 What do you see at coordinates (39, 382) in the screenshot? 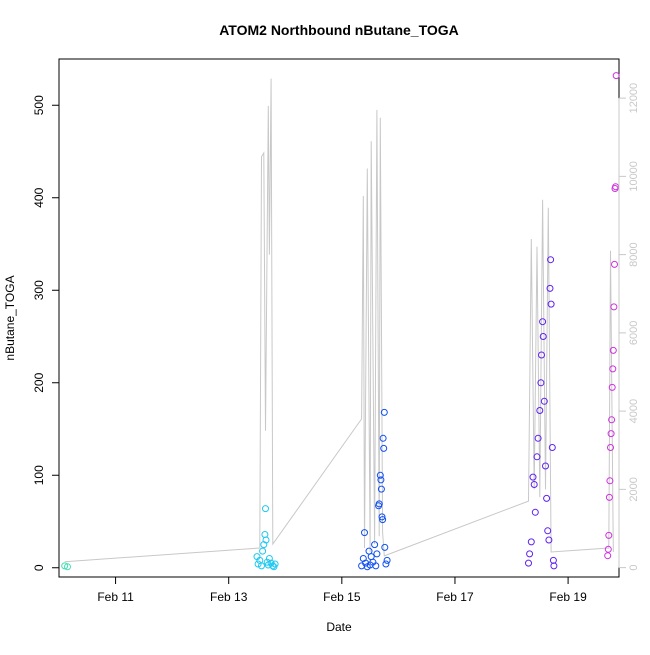
I see `y-tick-label: 200` at bounding box center [39, 382].